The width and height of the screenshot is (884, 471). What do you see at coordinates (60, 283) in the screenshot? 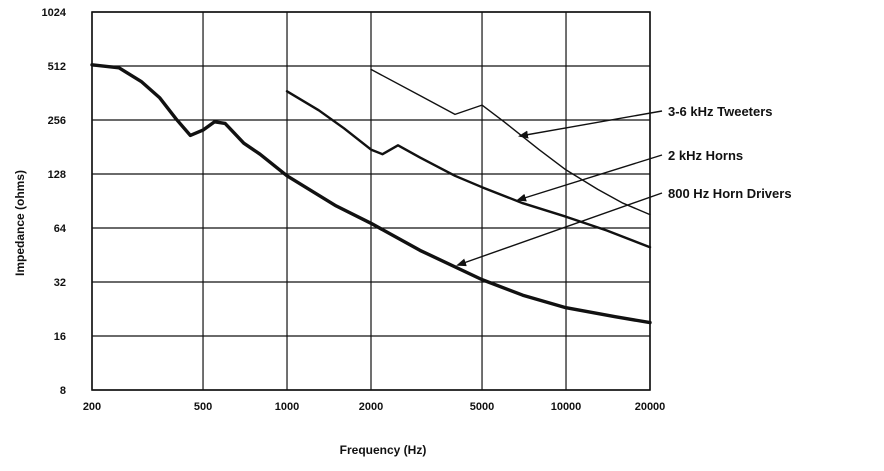
I see `y-tick-label: 32` at bounding box center [60, 283].